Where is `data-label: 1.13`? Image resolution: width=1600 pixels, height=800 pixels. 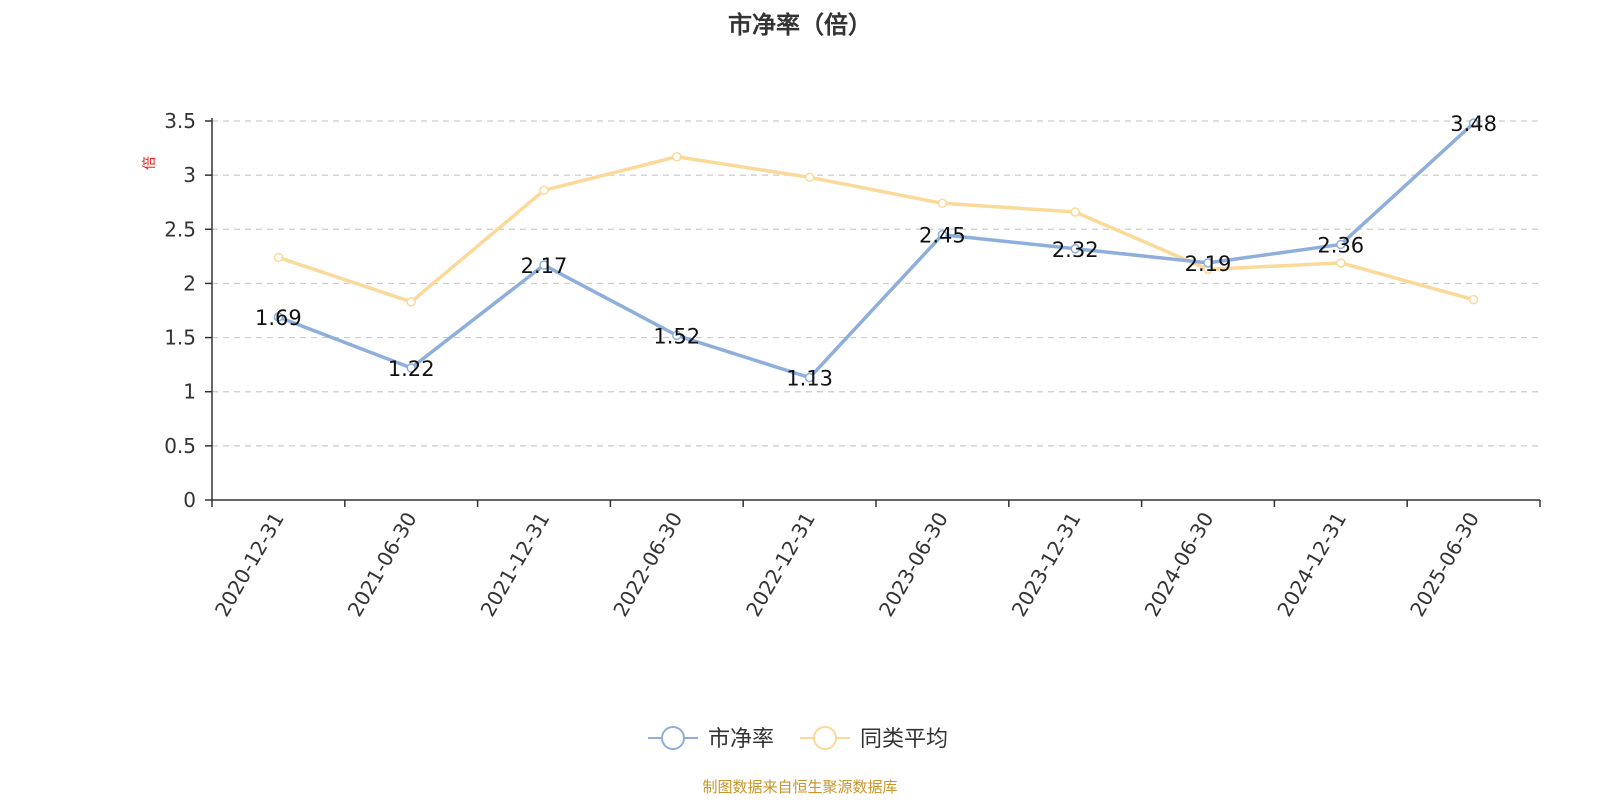 data-label: 1.13 is located at coordinates (809, 379).